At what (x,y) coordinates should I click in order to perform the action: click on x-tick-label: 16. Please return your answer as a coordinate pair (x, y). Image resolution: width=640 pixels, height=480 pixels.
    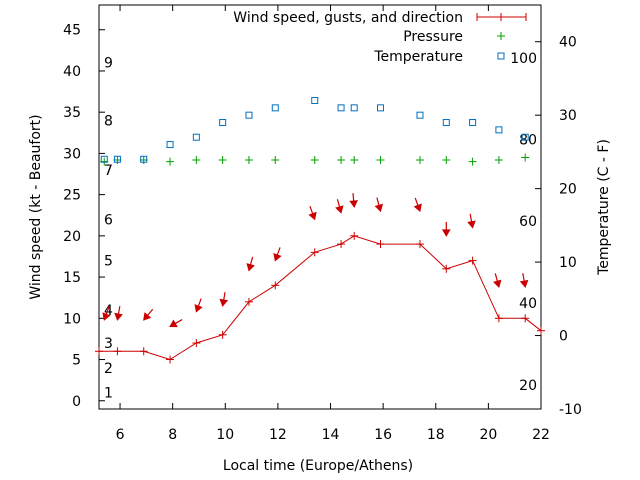
    Looking at the image, I should click on (383, 435).